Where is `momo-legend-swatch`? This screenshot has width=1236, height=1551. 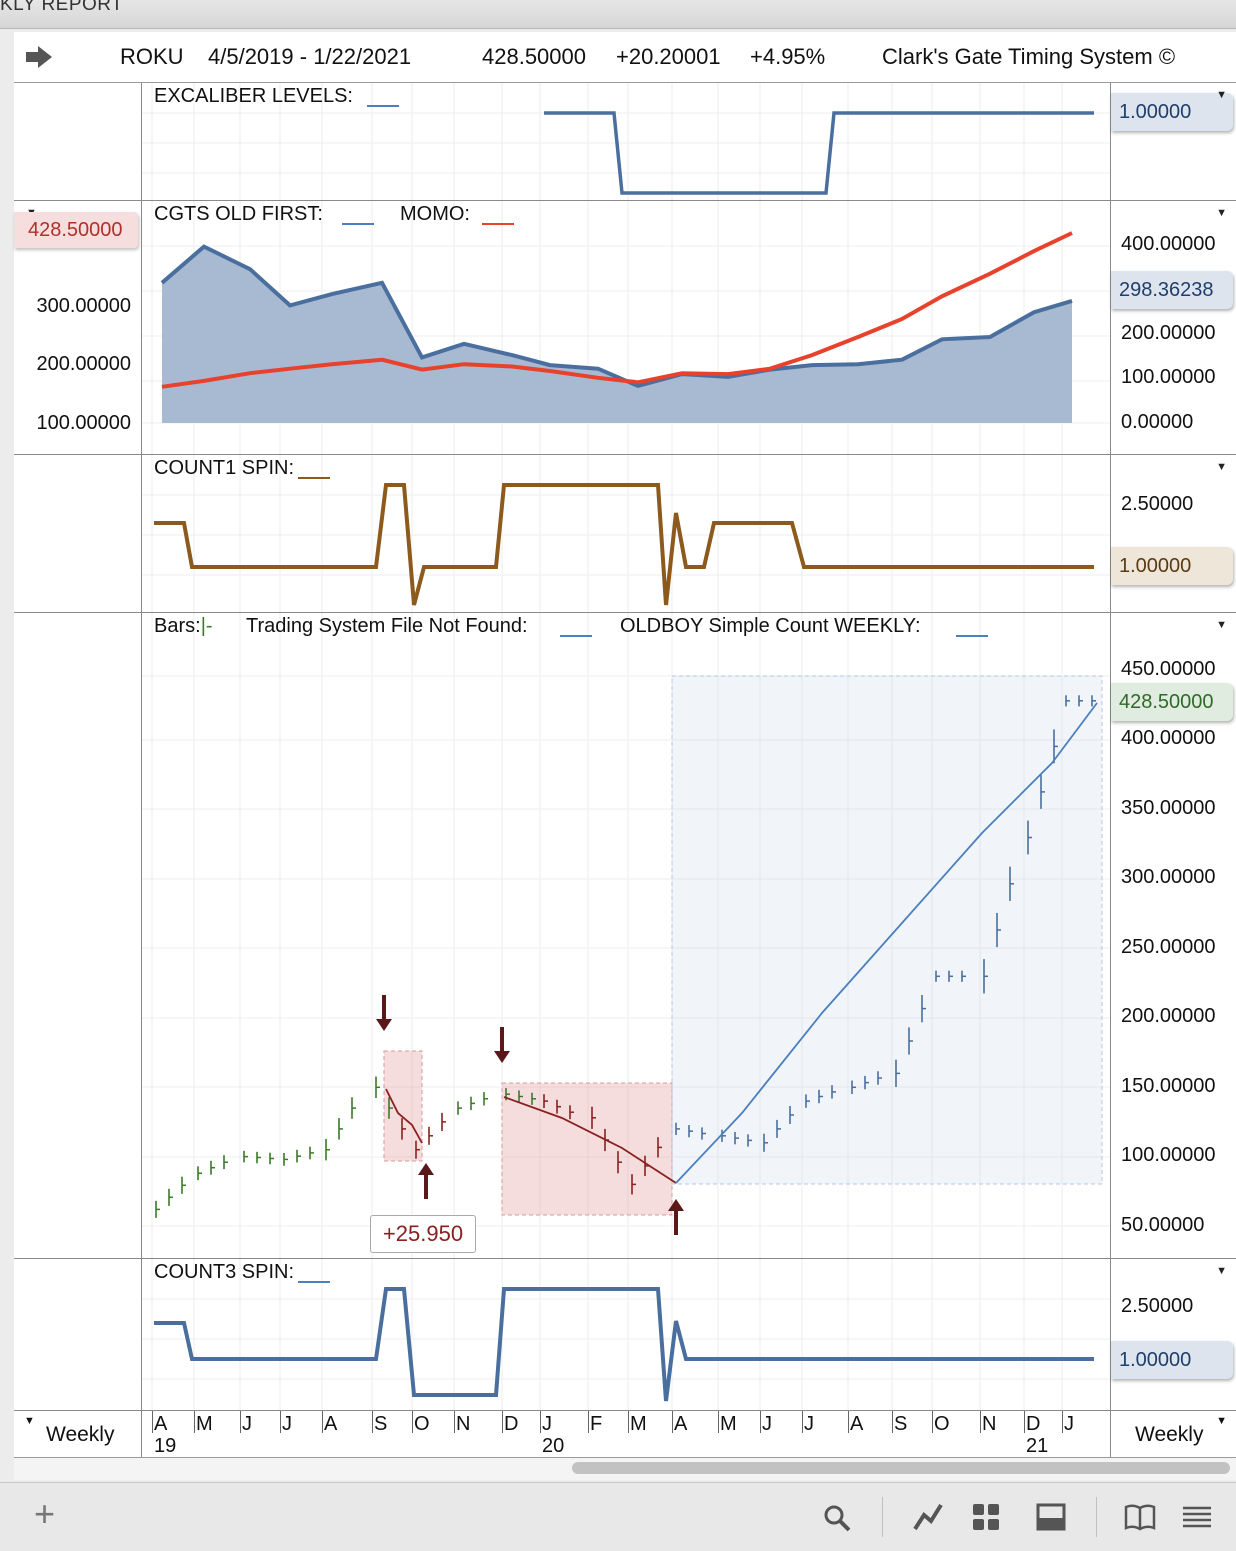
momo-legend-swatch is located at coordinates (498, 224).